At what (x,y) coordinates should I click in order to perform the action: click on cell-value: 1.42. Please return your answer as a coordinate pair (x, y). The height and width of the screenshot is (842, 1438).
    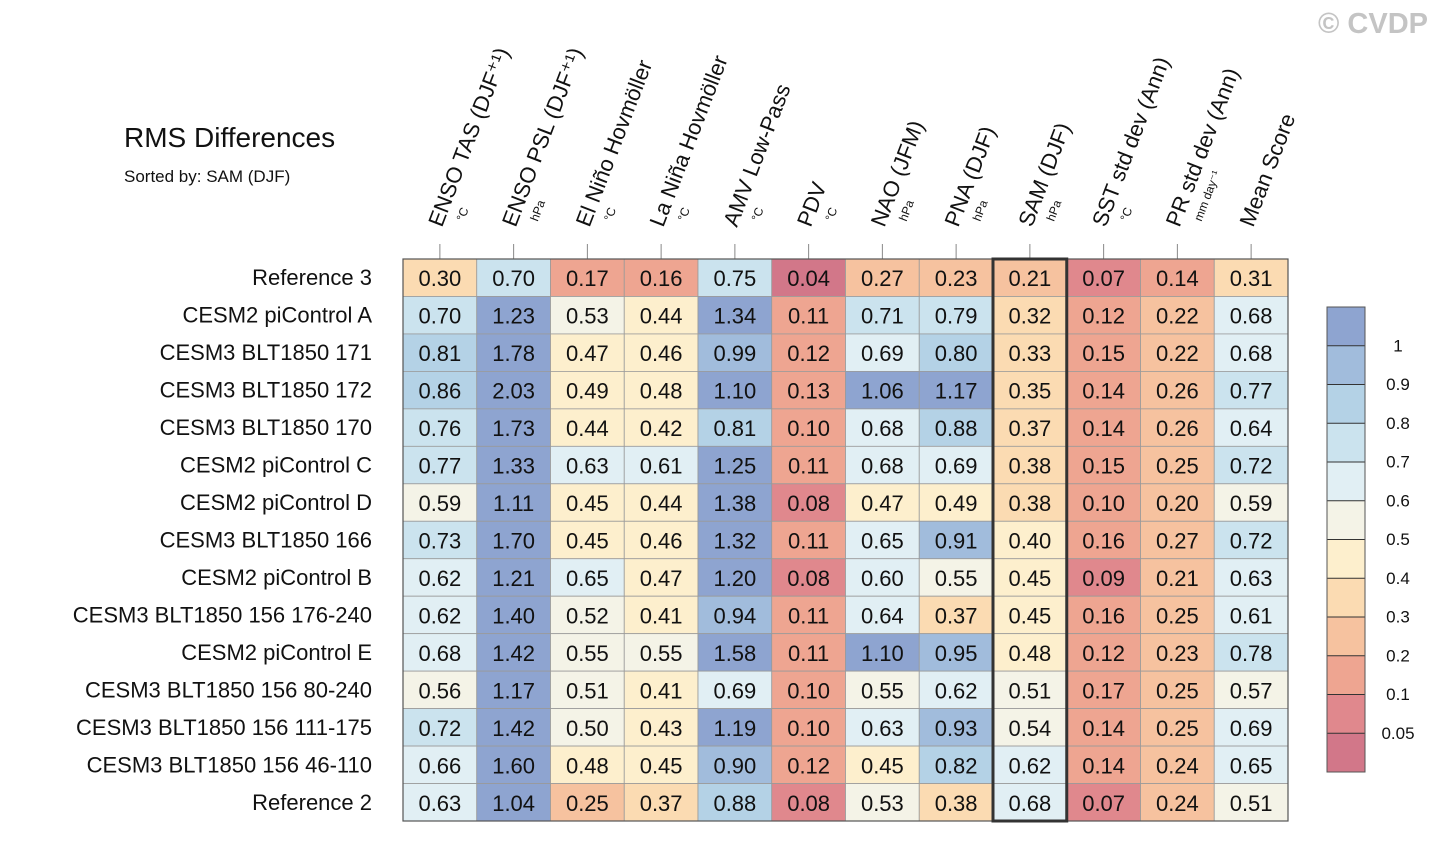
    Looking at the image, I should click on (513, 728).